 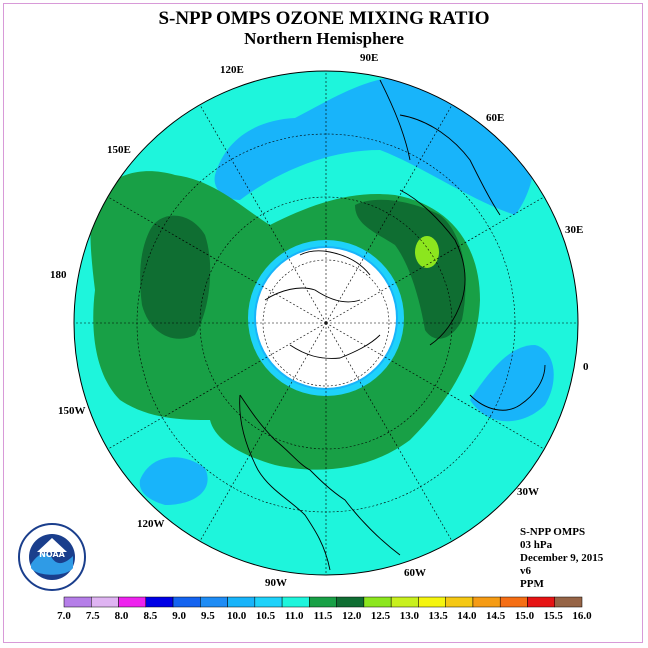 I want to click on lon-label-30e: 30E, so click(x=574, y=230).